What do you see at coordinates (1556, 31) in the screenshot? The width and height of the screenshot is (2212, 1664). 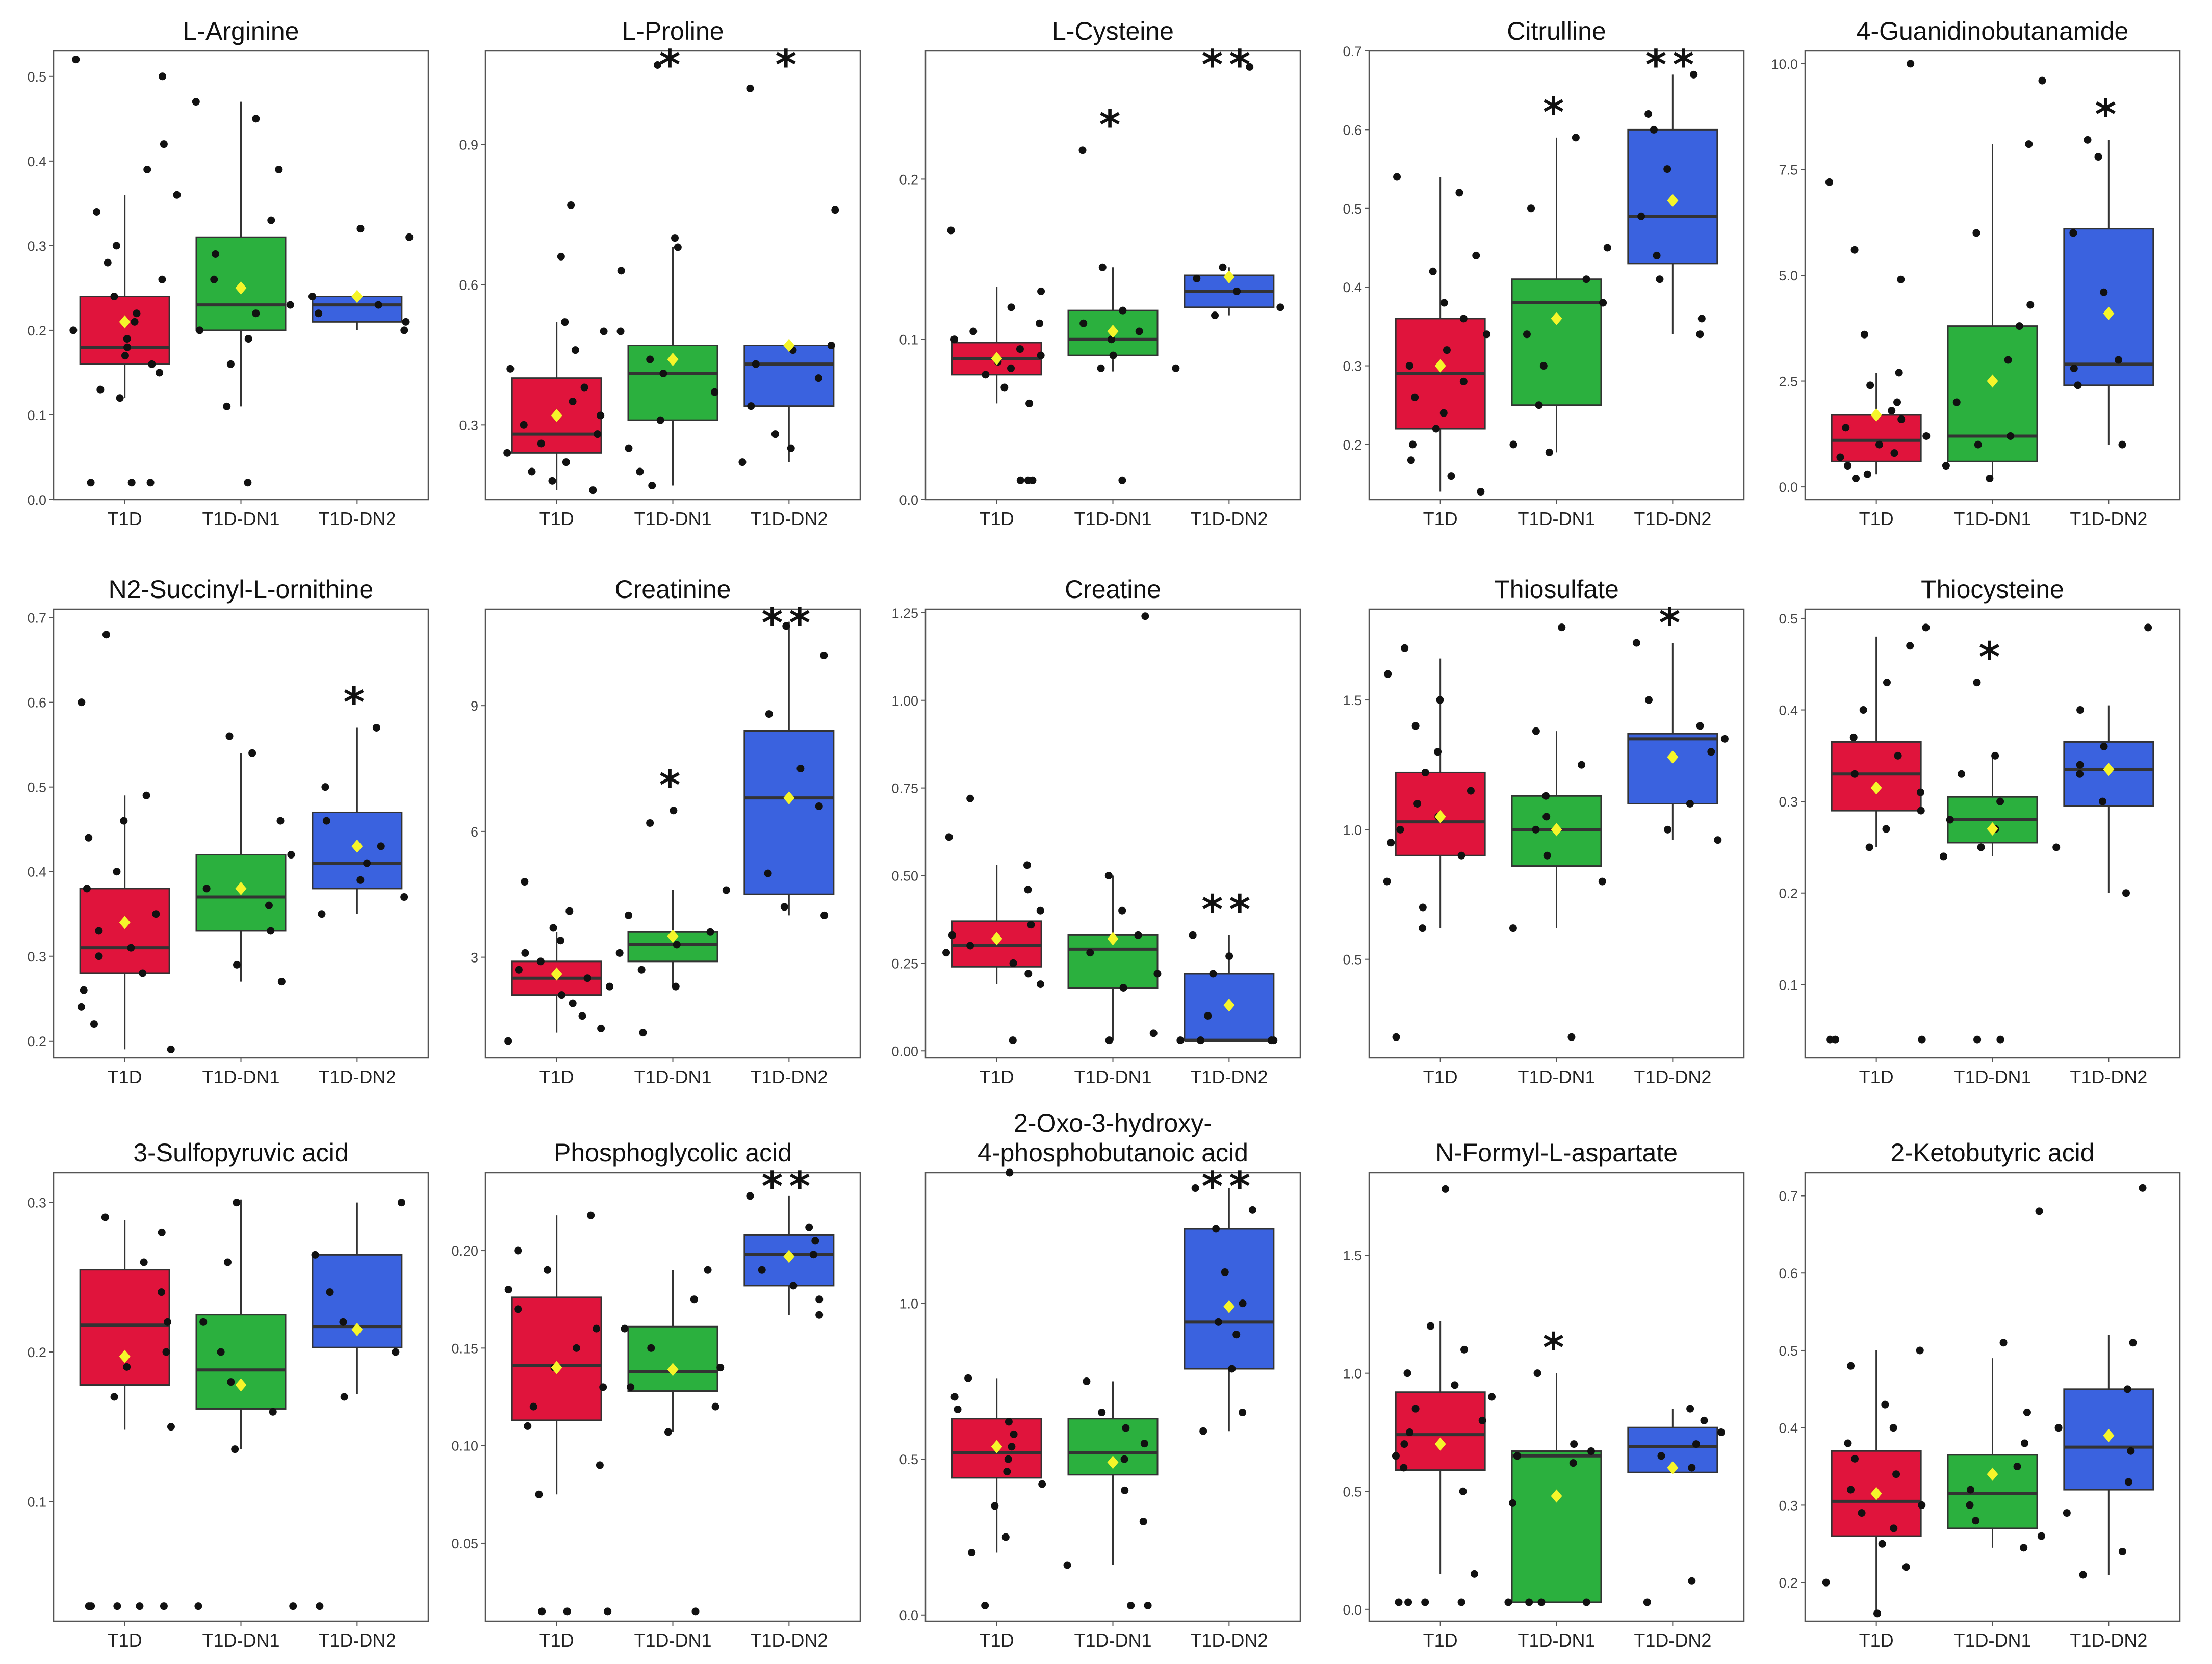 I see `chart-title: Citrulline` at bounding box center [1556, 31].